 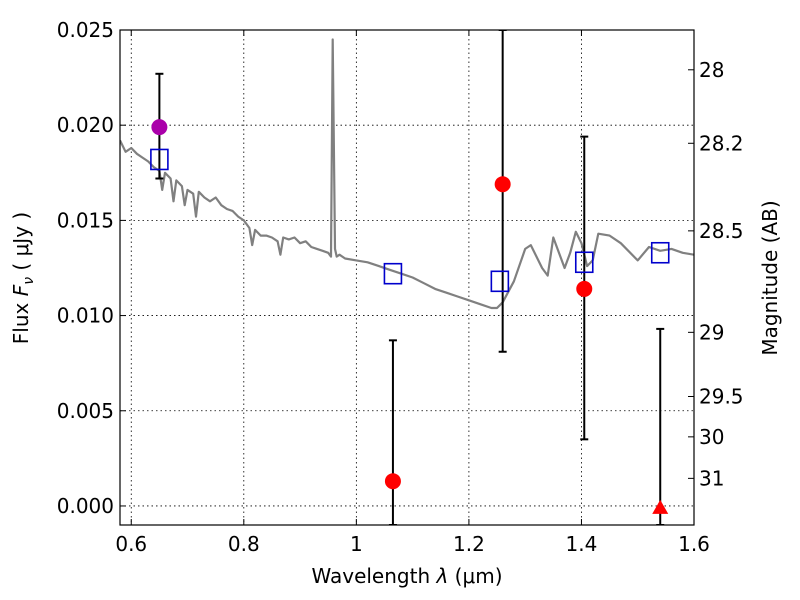 I want to click on y-tick-label: 0.020, so click(x=85, y=125).